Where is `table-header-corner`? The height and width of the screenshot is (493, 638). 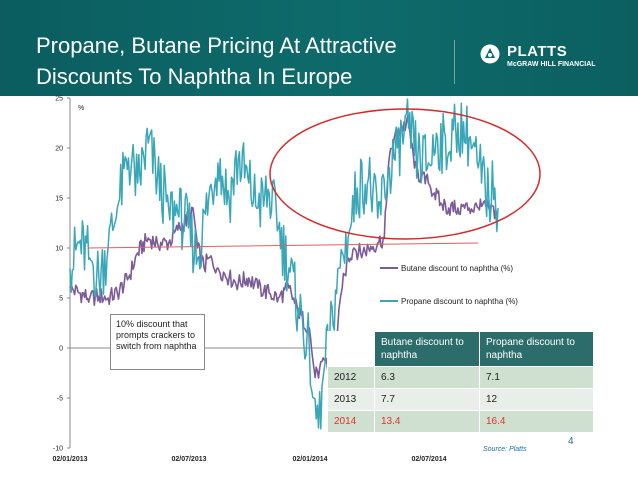
table-header-corner is located at coordinates (351, 349).